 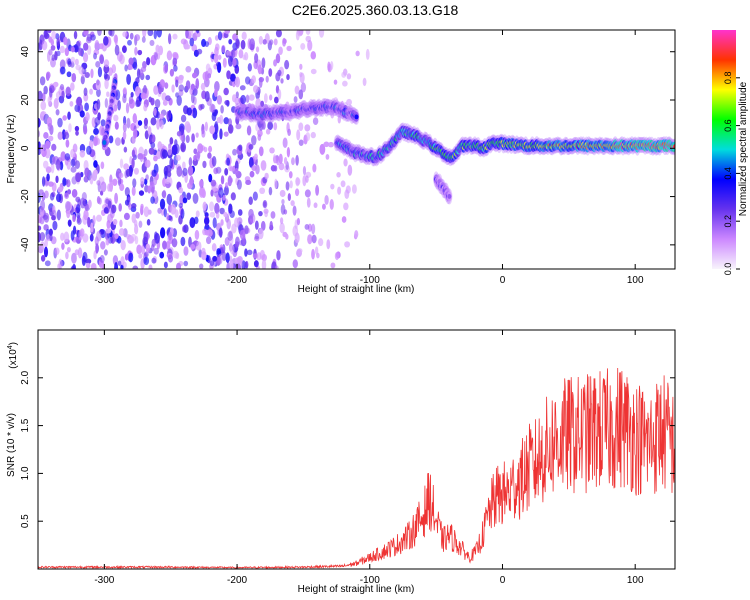 What do you see at coordinates (25, 377) in the screenshot?
I see `snr-y-tick-label: 2.0` at bounding box center [25, 377].